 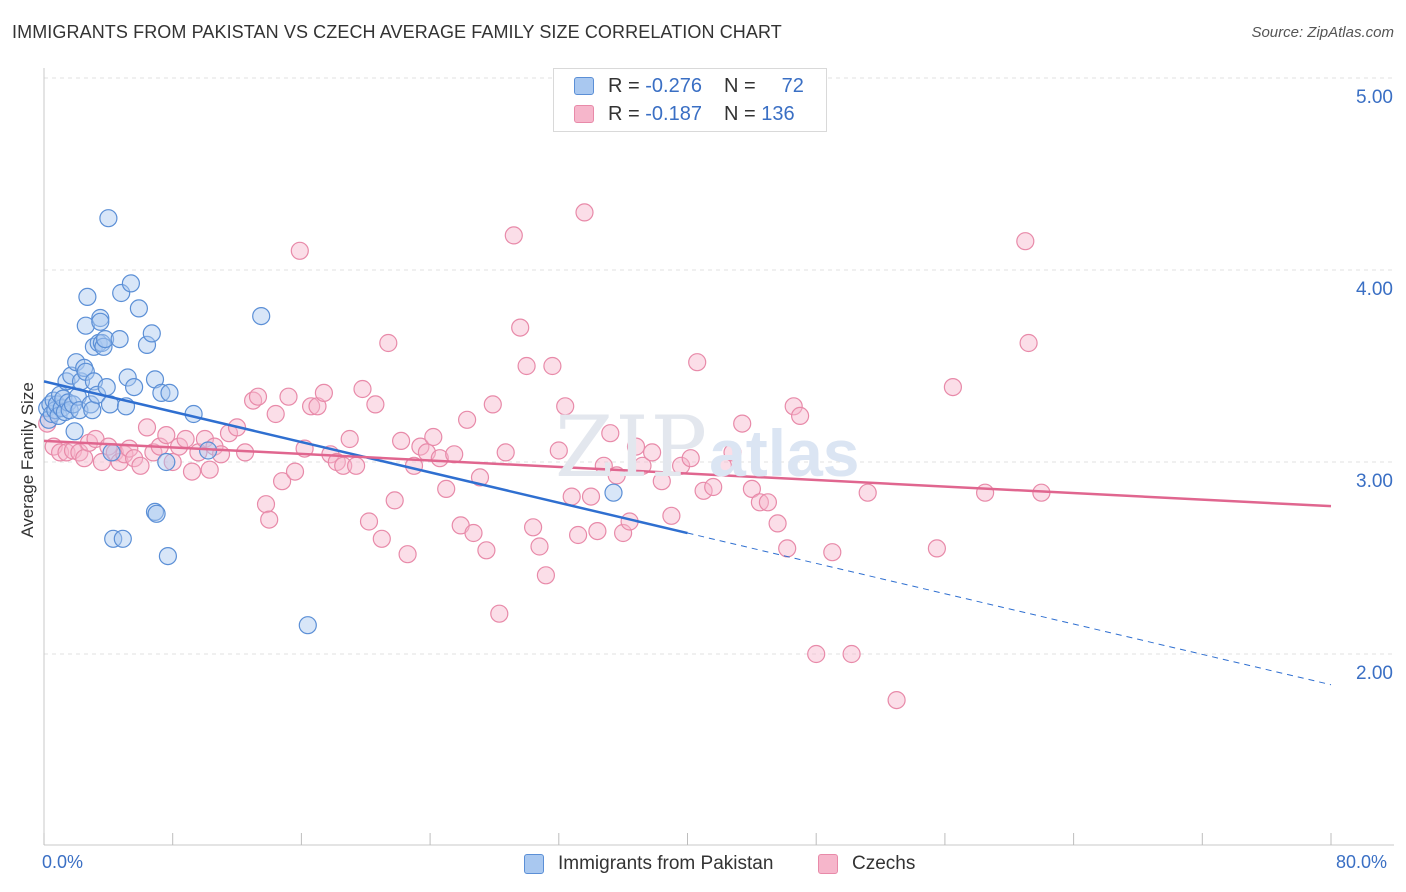 I want to click on bottom-legend-czech: Czechs, so click(x=866, y=864).